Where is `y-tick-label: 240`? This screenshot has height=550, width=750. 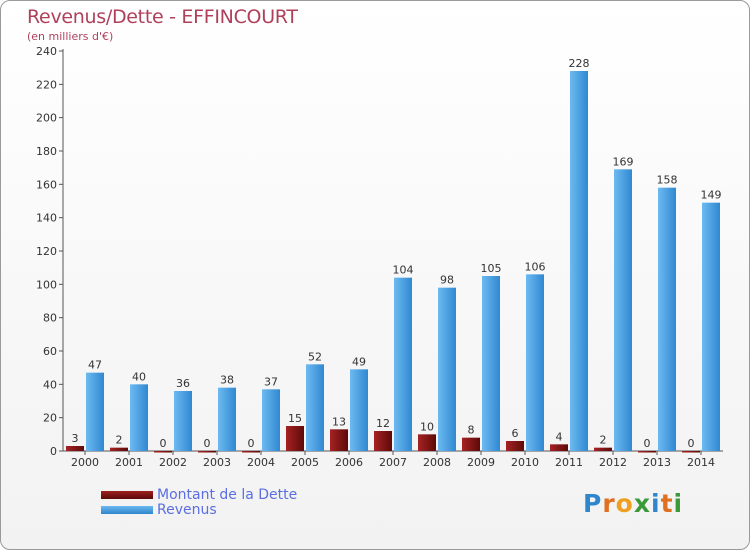
y-tick-label: 240 is located at coordinates (46, 51).